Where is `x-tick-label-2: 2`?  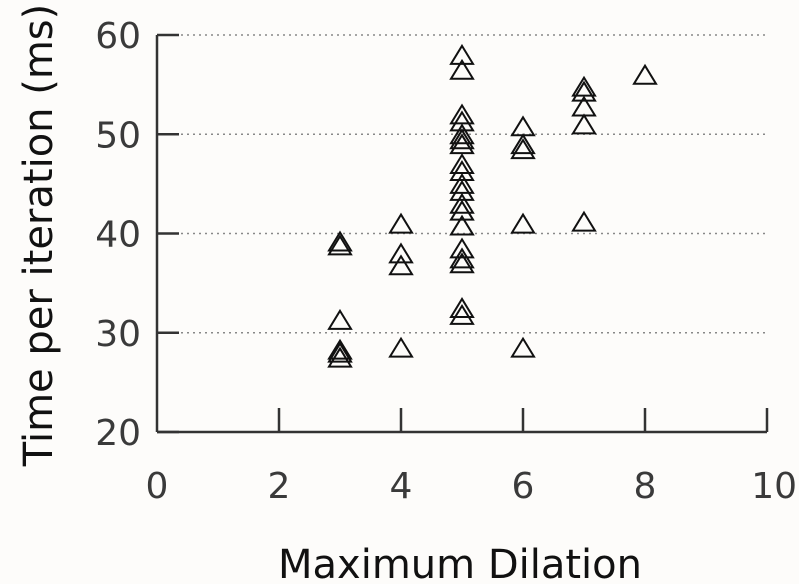
x-tick-label-2: 2 is located at coordinates (279, 486).